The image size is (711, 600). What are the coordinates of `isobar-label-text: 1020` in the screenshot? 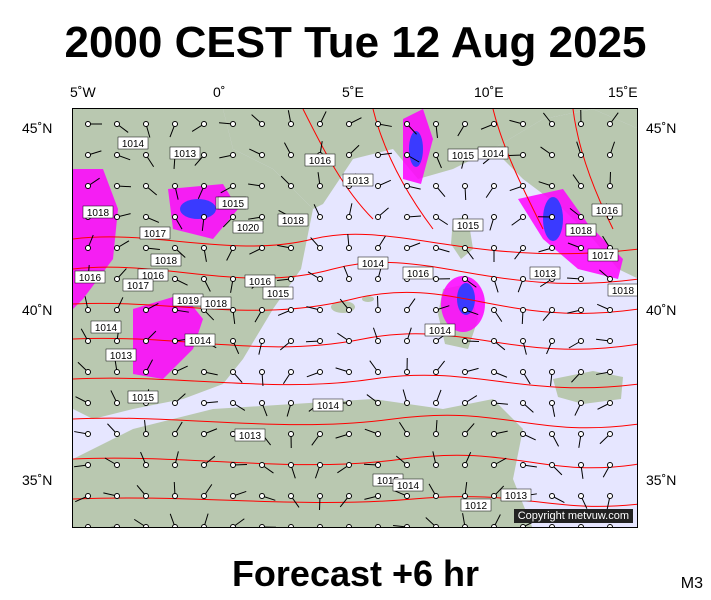 It's located at (248, 228).